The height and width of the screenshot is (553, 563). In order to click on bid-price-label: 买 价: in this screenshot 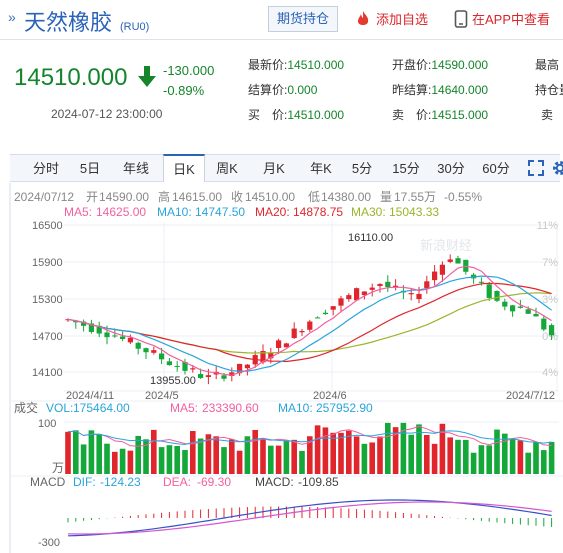, I will do `click(268, 115)`.